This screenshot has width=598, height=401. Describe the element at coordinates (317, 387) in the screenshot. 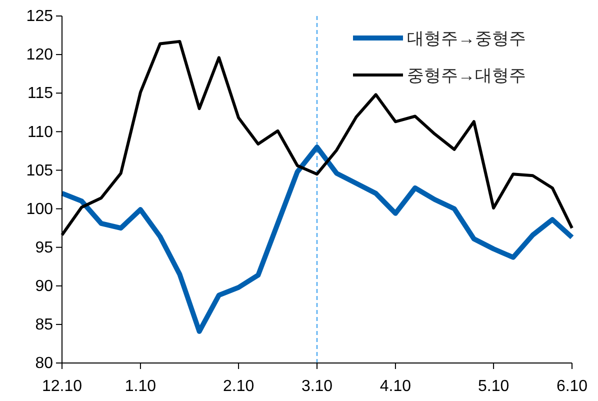

I see `x-tick-label: 3.10` at that location.